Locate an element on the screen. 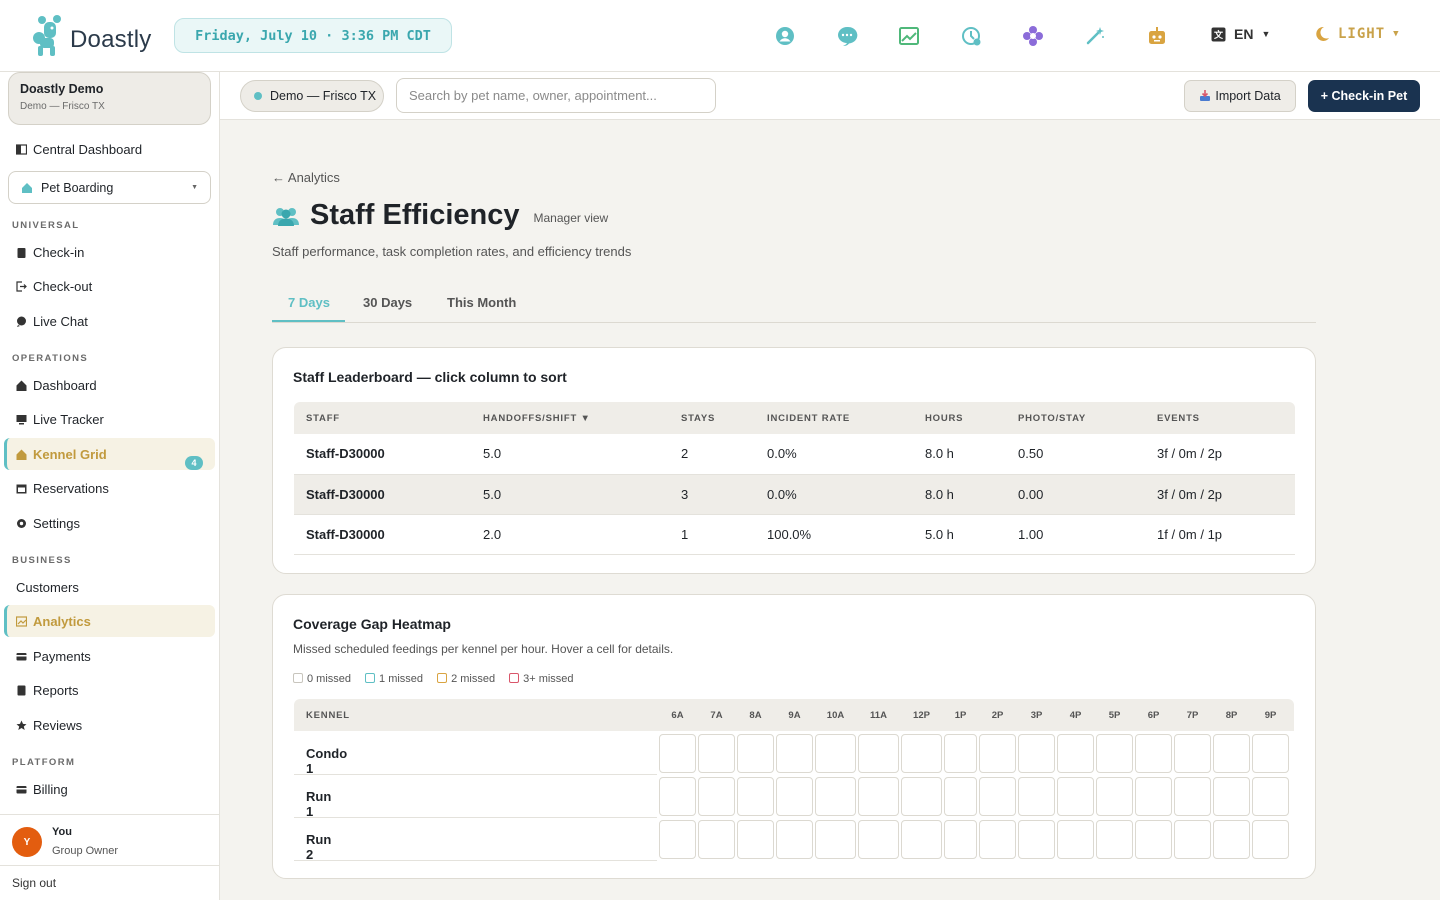  magic-wand-icon is located at coordinates (1095, 36).